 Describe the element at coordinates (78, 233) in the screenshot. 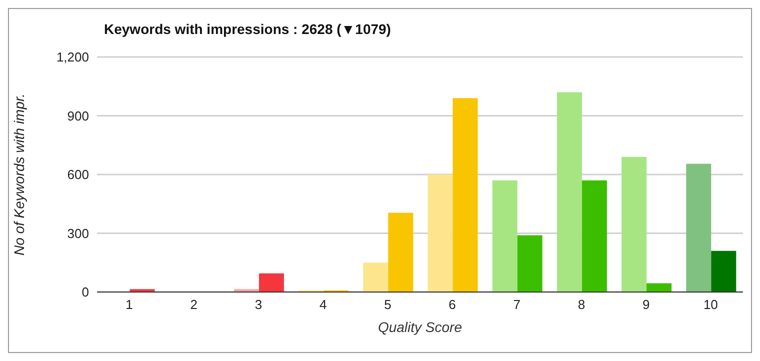

I see `y-tick-label: 300` at that location.